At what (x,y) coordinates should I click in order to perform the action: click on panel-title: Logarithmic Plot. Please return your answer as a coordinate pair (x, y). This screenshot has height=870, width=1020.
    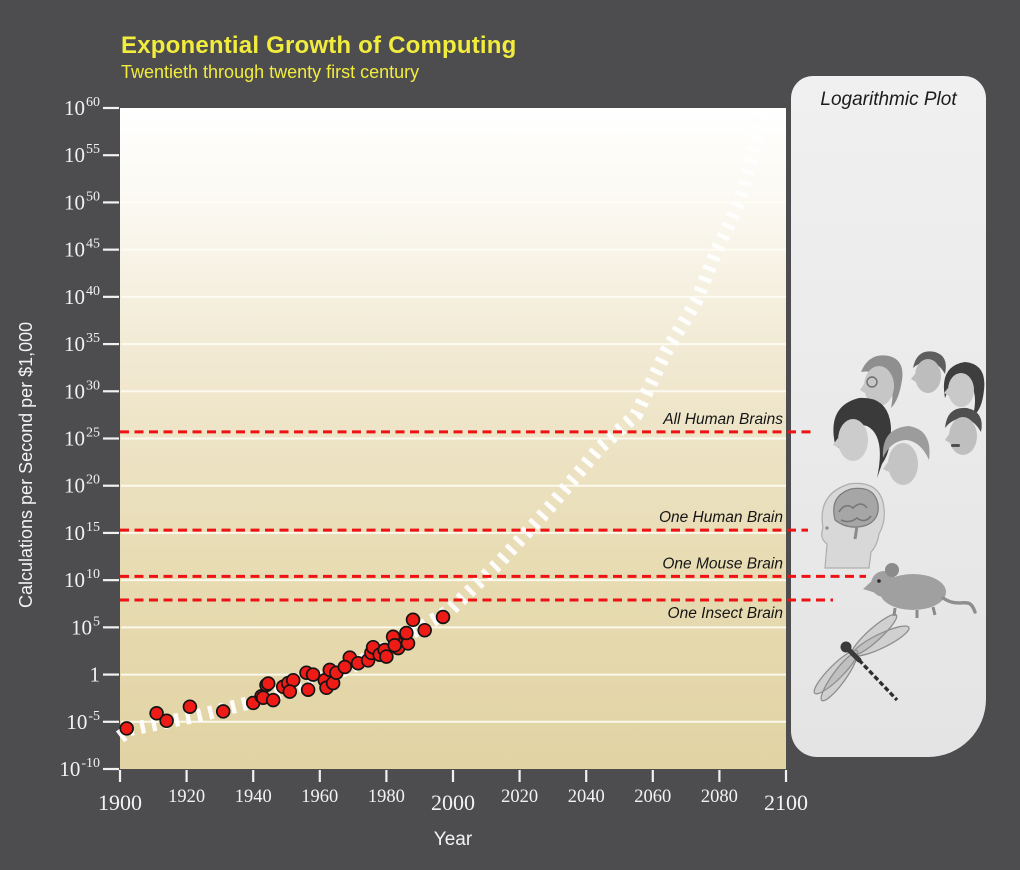
    Looking at the image, I should click on (888, 99).